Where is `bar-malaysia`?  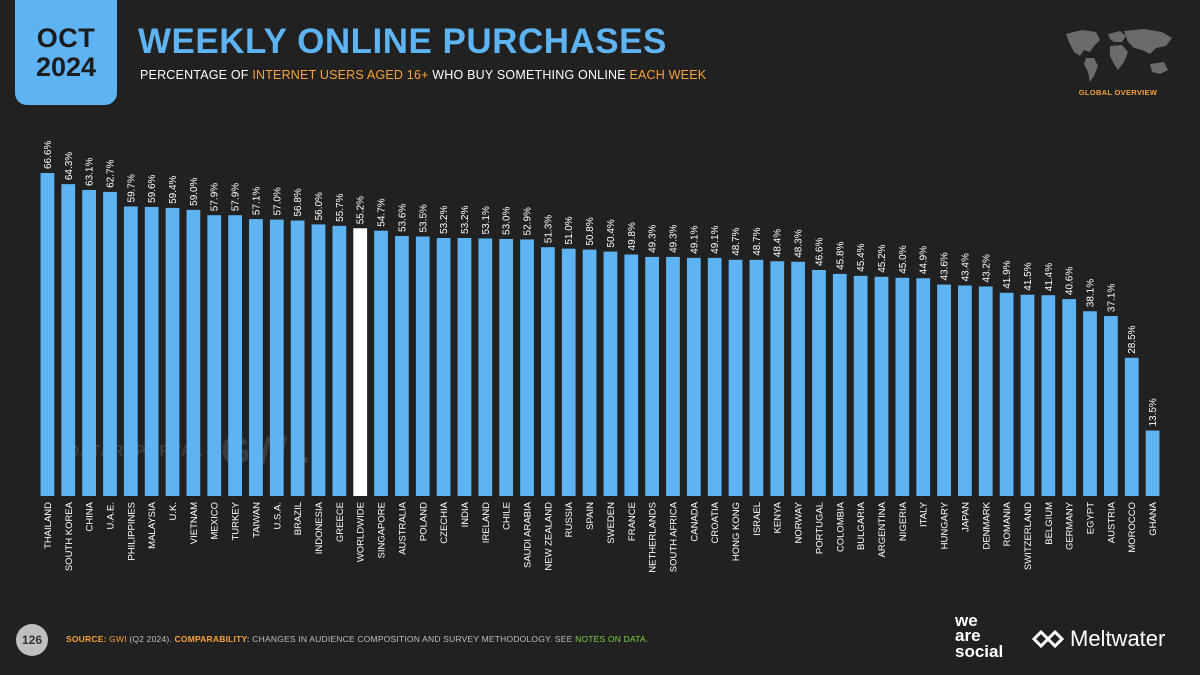
bar-malaysia is located at coordinates (151, 351).